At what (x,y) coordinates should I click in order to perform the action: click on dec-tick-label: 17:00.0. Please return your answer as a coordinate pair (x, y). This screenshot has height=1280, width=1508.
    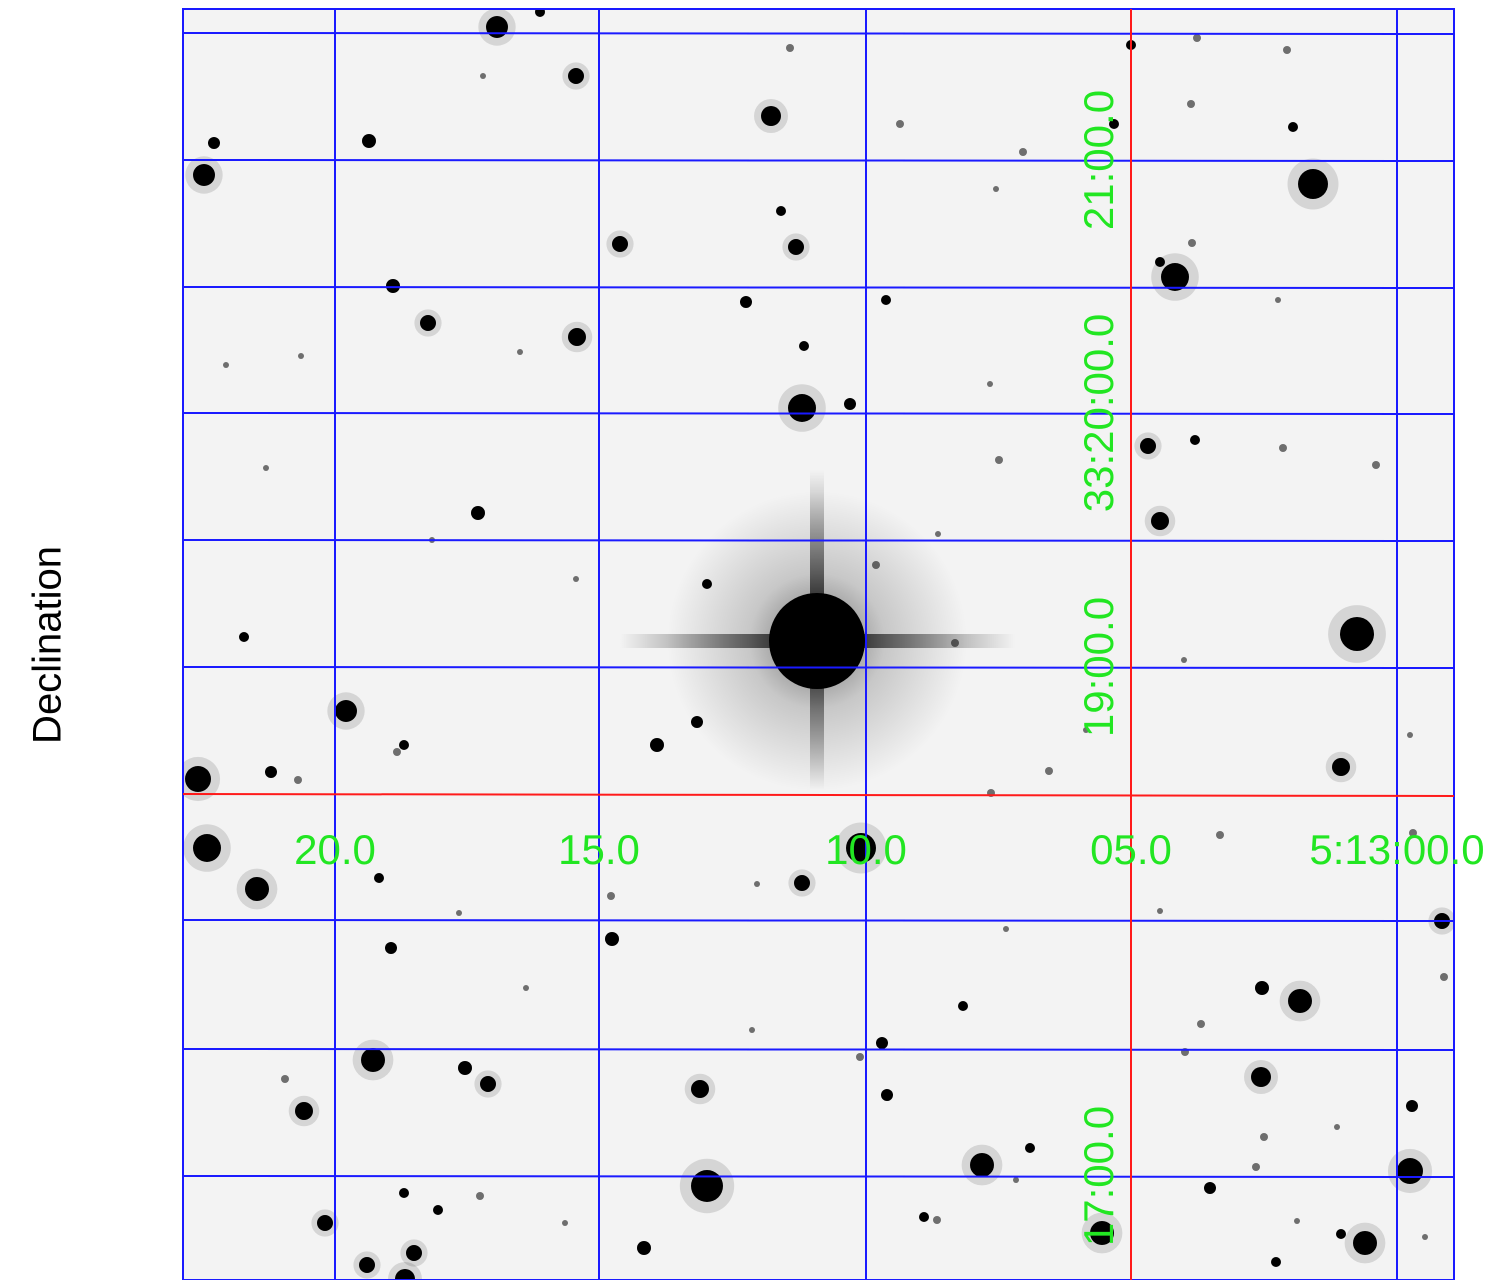
    Looking at the image, I should click on (1098, 1176).